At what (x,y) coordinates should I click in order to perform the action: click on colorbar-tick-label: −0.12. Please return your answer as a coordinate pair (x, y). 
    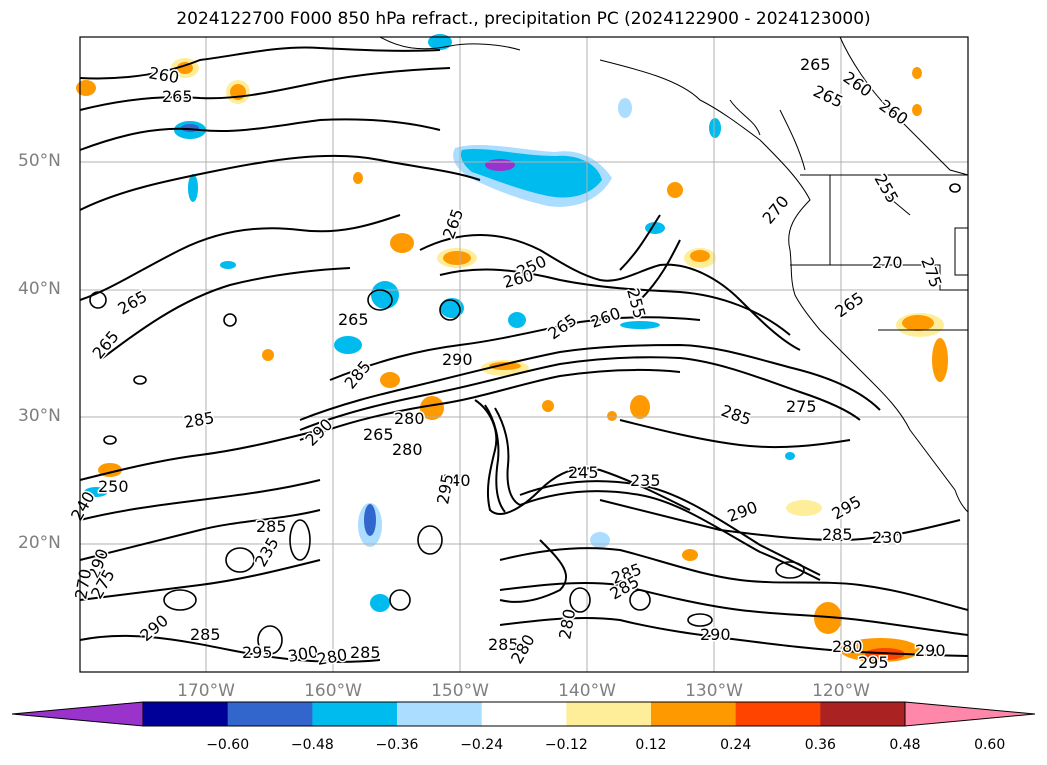
    Looking at the image, I should click on (566, 745).